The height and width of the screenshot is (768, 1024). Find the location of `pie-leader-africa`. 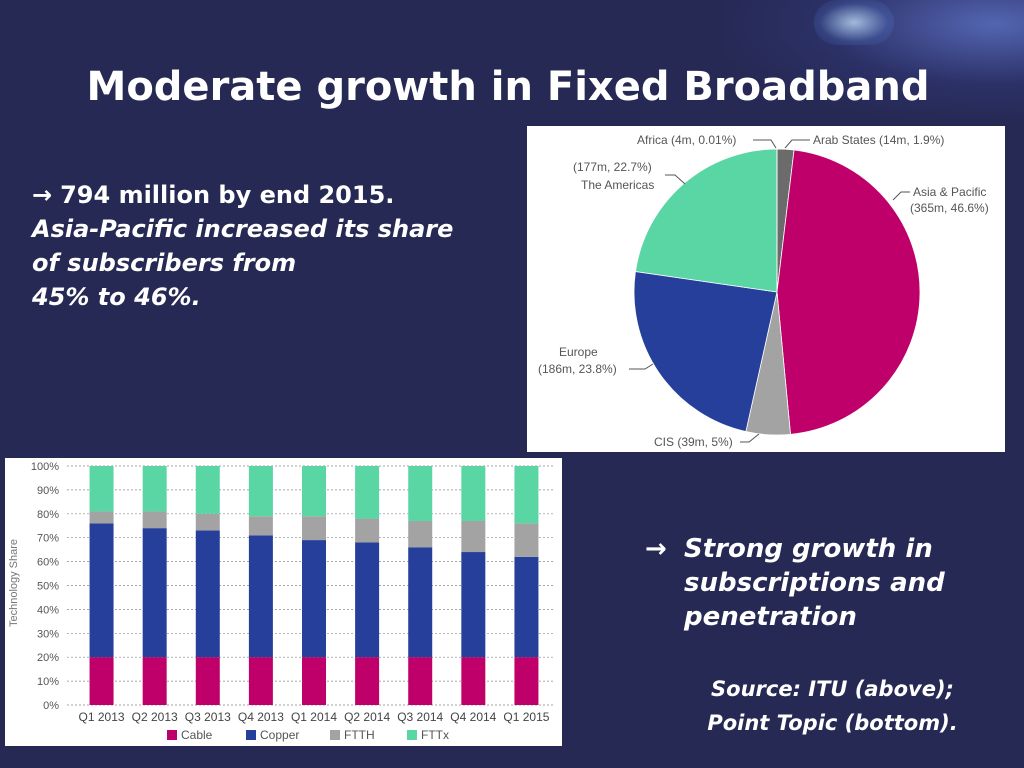

pie-leader-africa is located at coordinates (765, 144).